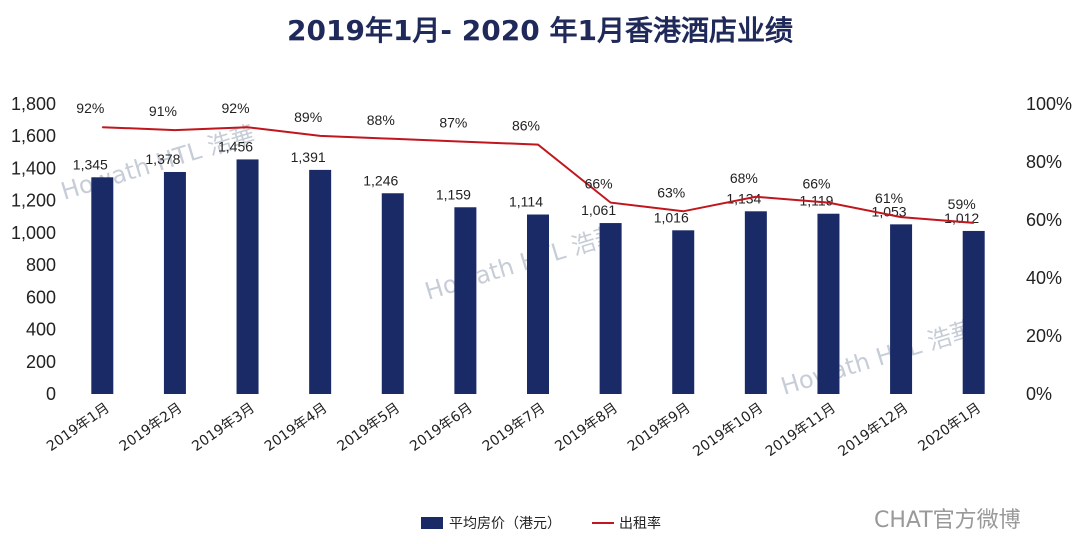 Image resolution: width=1080 pixels, height=544 pixels. I want to click on bar-data-label: 1,053, so click(889, 211).